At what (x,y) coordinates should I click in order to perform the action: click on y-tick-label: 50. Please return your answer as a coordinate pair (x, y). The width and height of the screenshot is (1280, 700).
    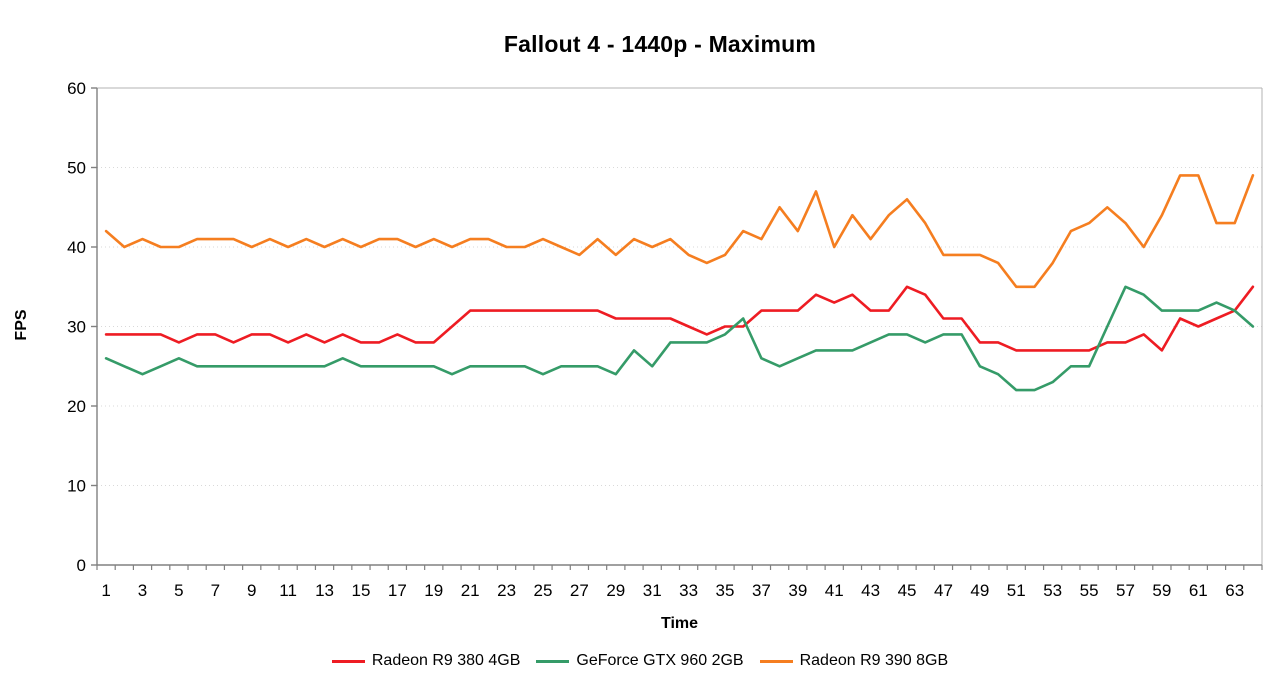
    Looking at the image, I should click on (76, 168).